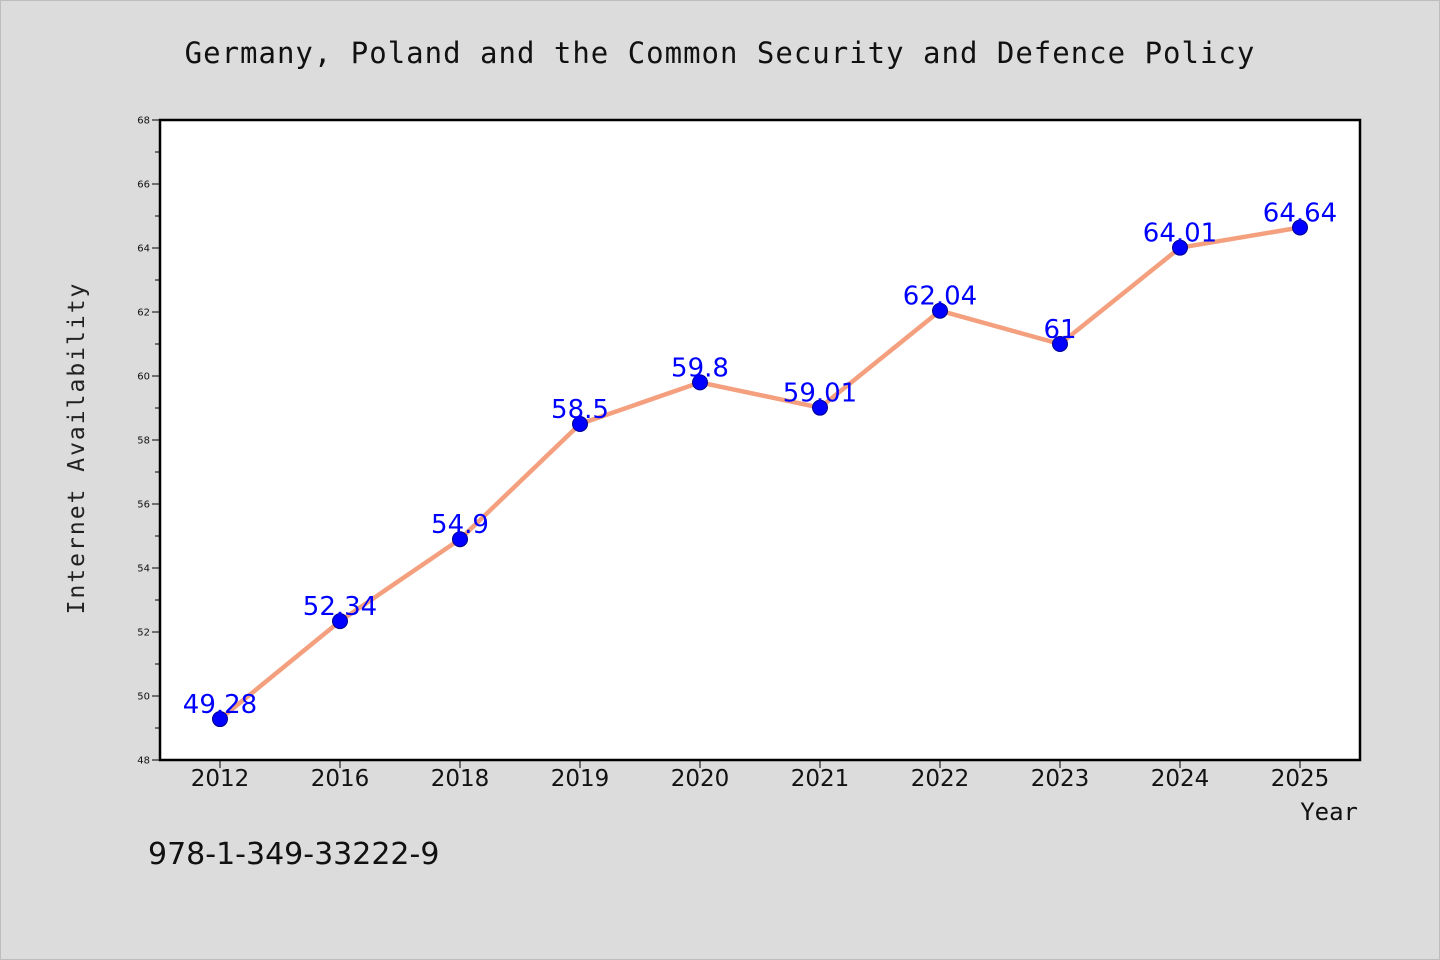  Describe the element at coordinates (940, 779) in the screenshot. I see `x-tick-label: 2022` at that location.